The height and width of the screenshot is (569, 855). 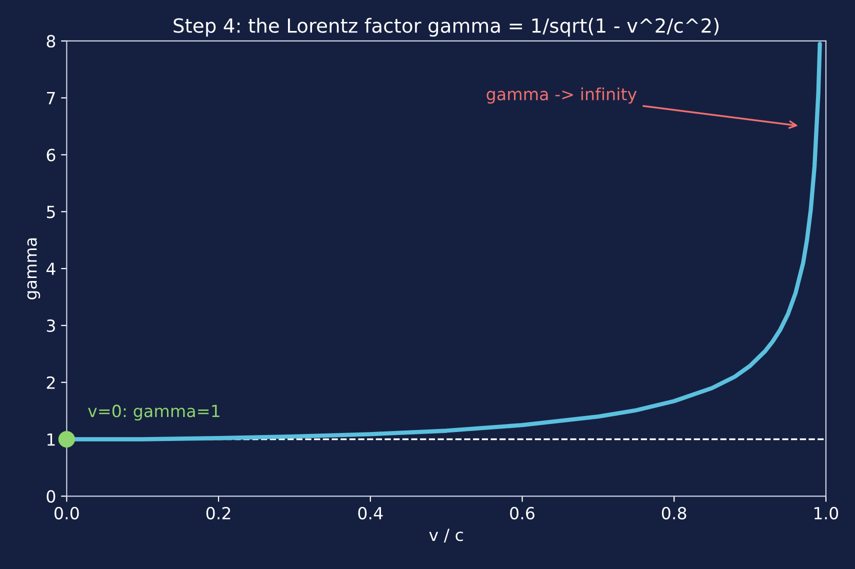 What do you see at coordinates (674, 513) in the screenshot?
I see `x-tick-label: 0.8` at bounding box center [674, 513].